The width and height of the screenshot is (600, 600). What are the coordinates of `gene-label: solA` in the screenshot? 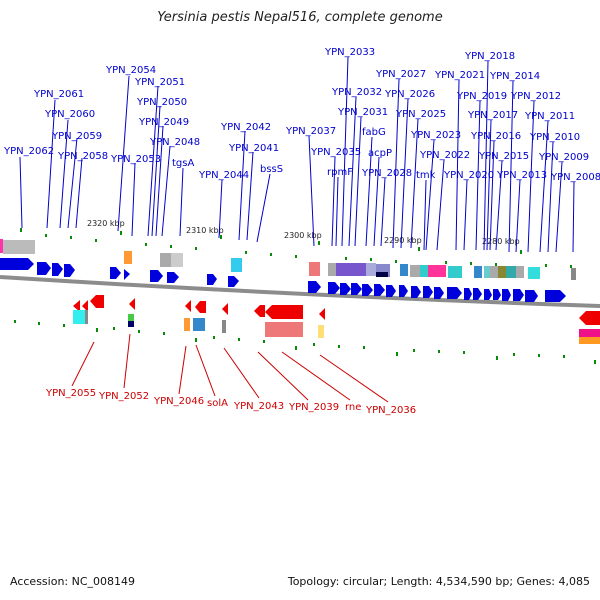 It's located at (217, 403).